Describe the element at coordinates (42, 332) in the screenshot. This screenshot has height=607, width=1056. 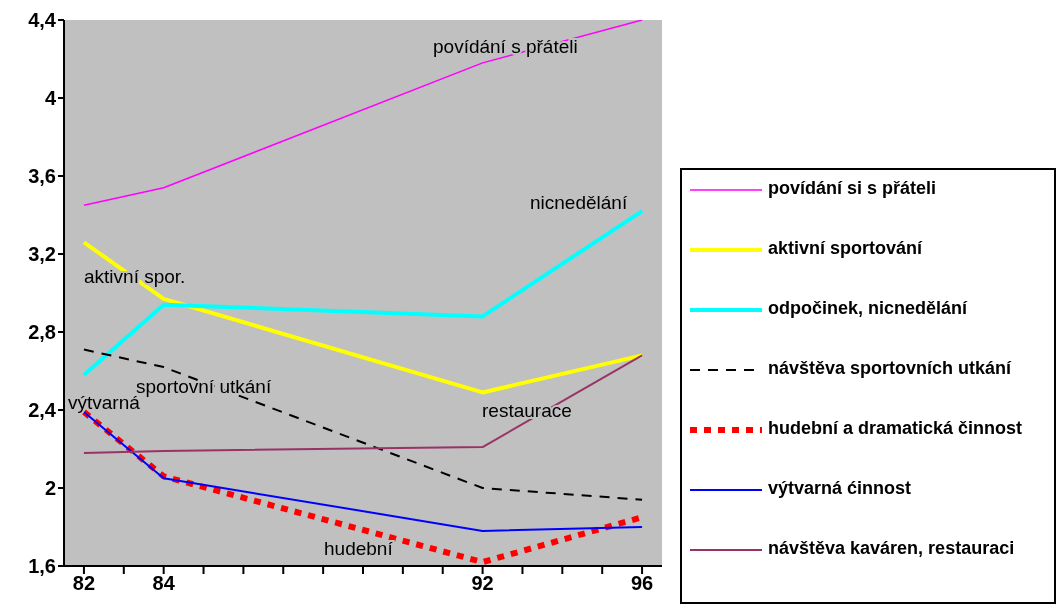
I see `y-tick-label: 2,8` at that location.